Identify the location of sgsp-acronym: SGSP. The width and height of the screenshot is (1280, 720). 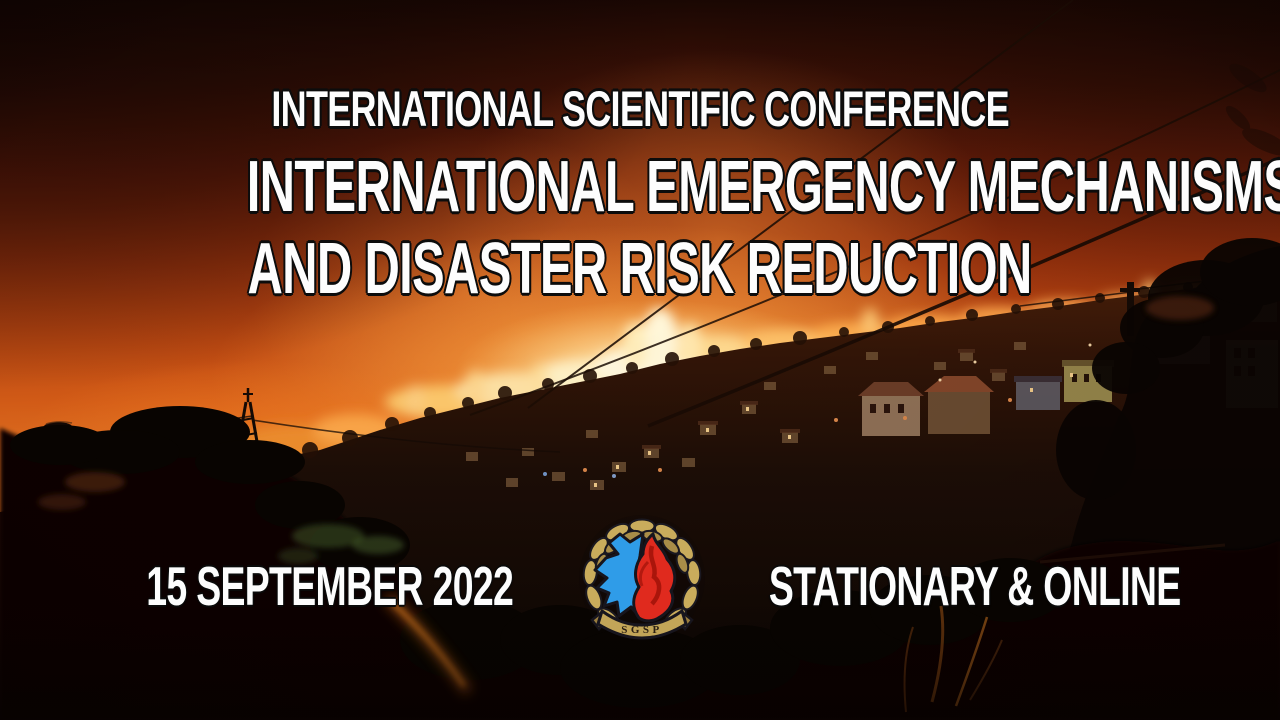
(642, 630).